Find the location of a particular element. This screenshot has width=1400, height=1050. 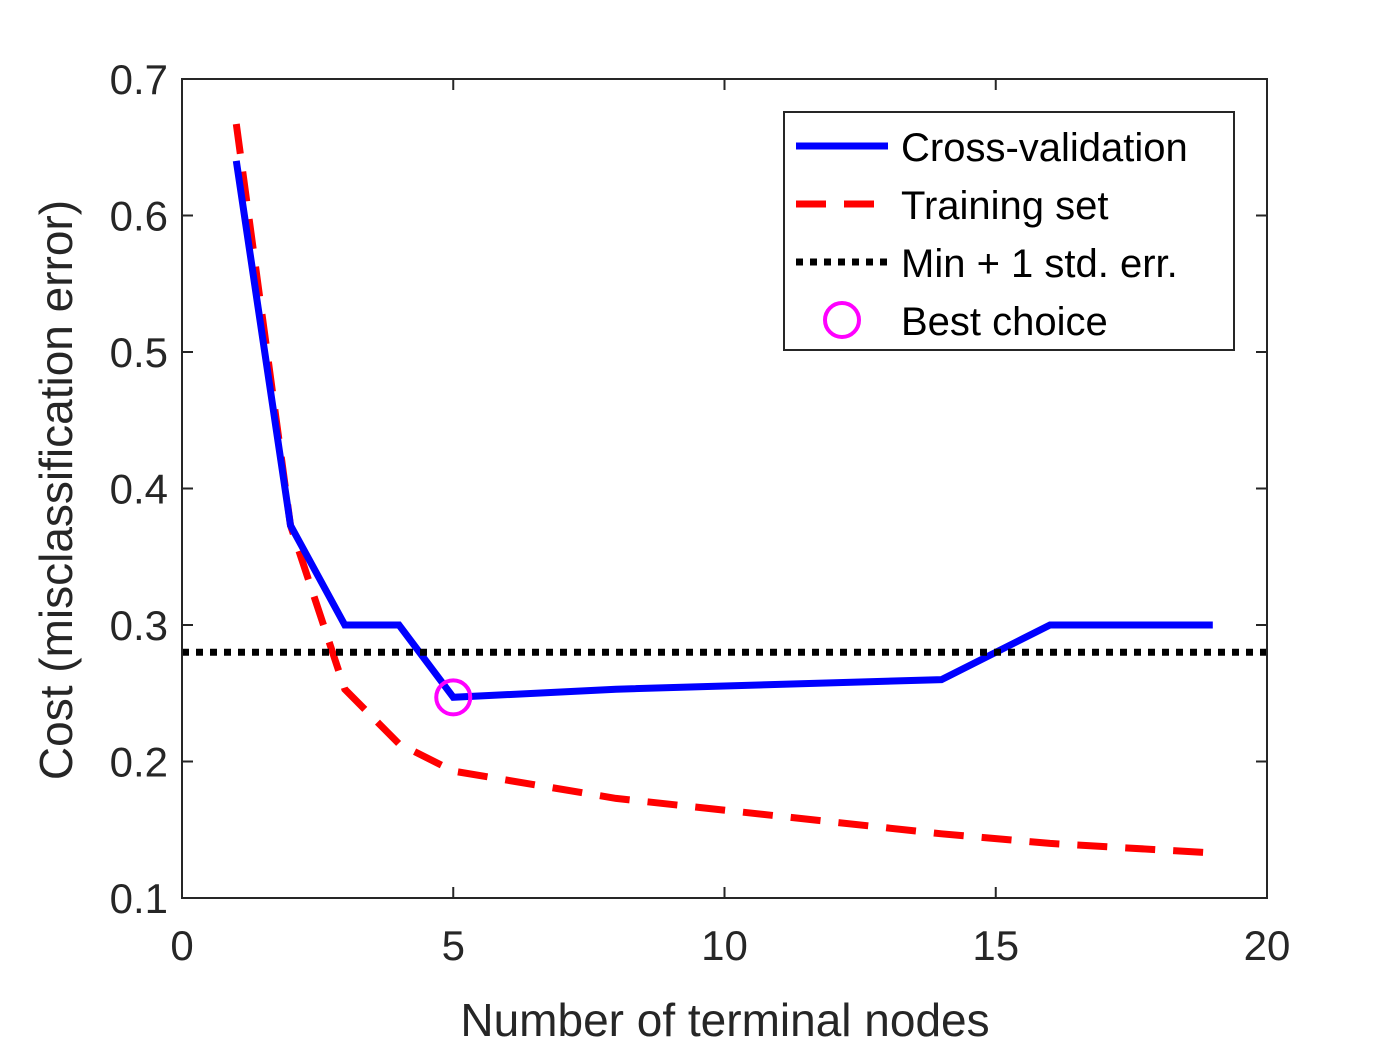

y-tick-label: 0.7 is located at coordinates (139, 79).